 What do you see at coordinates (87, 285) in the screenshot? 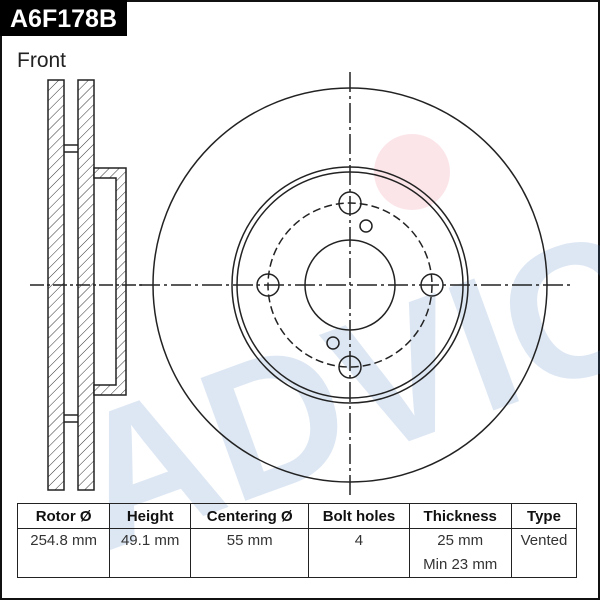
I see `cross-section` at bounding box center [87, 285].